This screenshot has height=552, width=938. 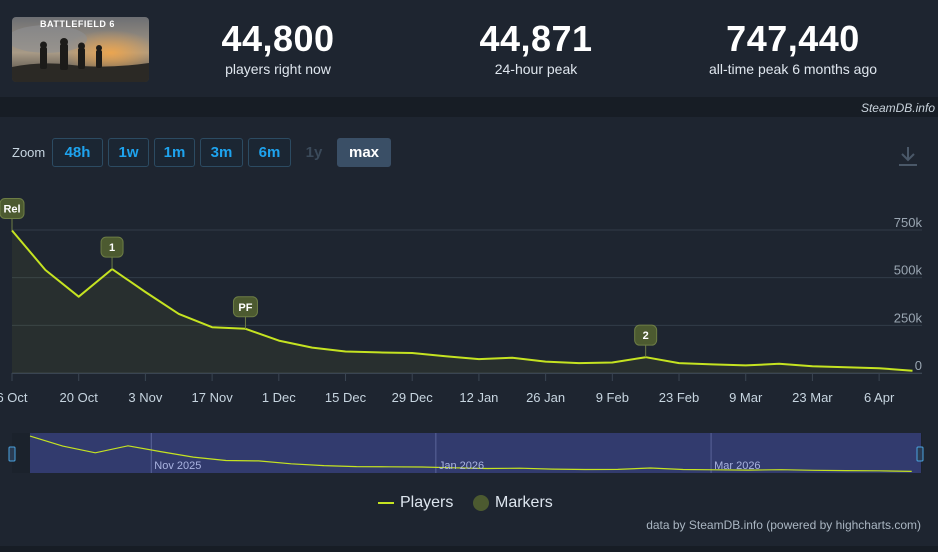 What do you see at coordinates (346, 397) in the screenshot?
I see `x-tick-label: 15 Dec` at bounding box center [346, 397].